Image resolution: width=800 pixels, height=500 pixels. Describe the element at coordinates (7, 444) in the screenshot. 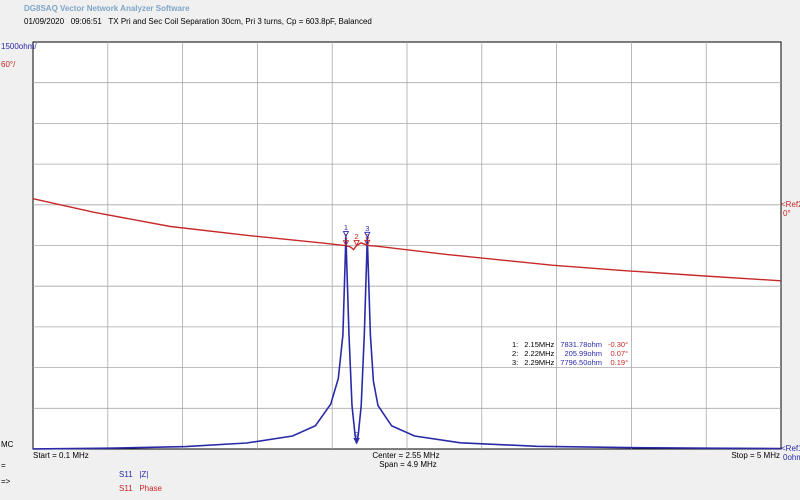

I see `left-scale-bottom: MC` at that location.